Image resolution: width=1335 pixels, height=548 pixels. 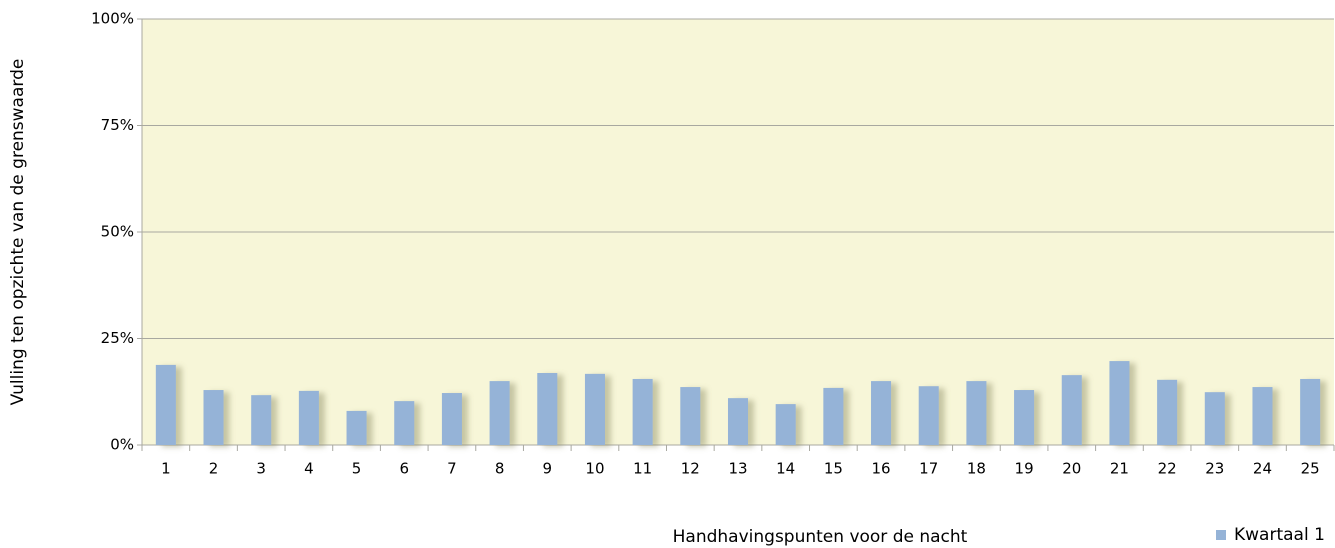 I want to click on x-tick-label: 12, so click(x=690, y=469).